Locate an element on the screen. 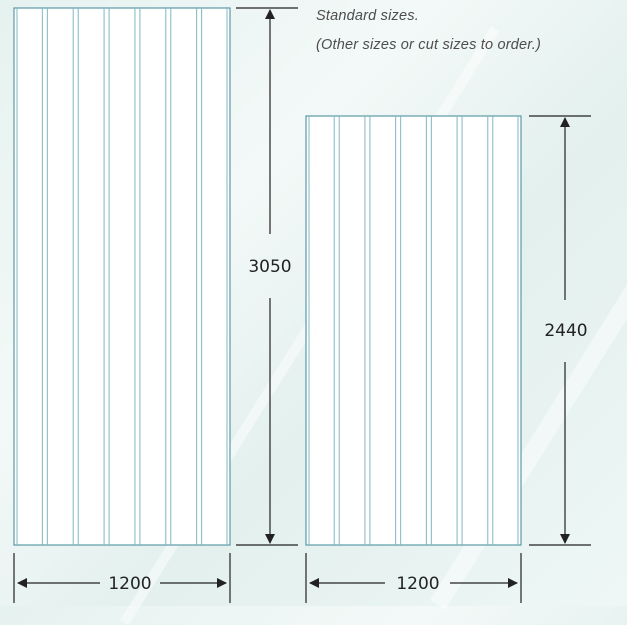 The width and height of the screenshot is (627, 625). tall-height-dimension is located at coordinates (267, 276).